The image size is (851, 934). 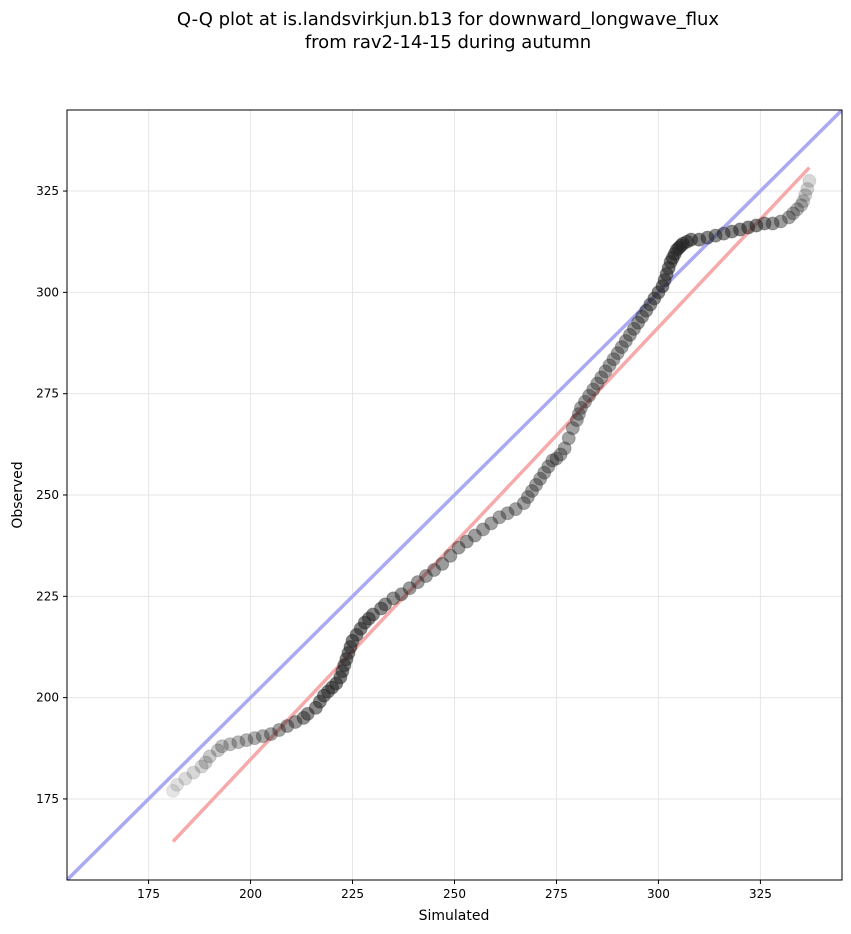 I want to click on y-tick-label: 300, so click(x=47, y=292).